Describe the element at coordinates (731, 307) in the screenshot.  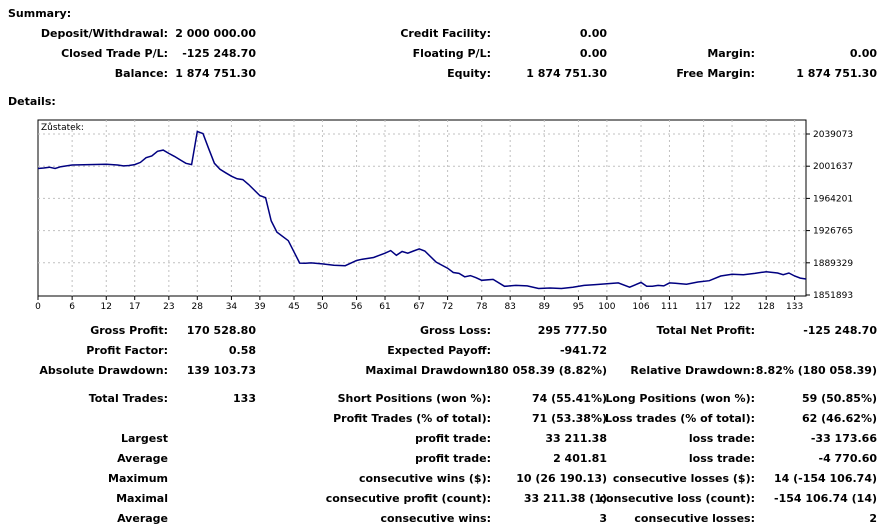
I see `x-tick-label: 122` at that location.